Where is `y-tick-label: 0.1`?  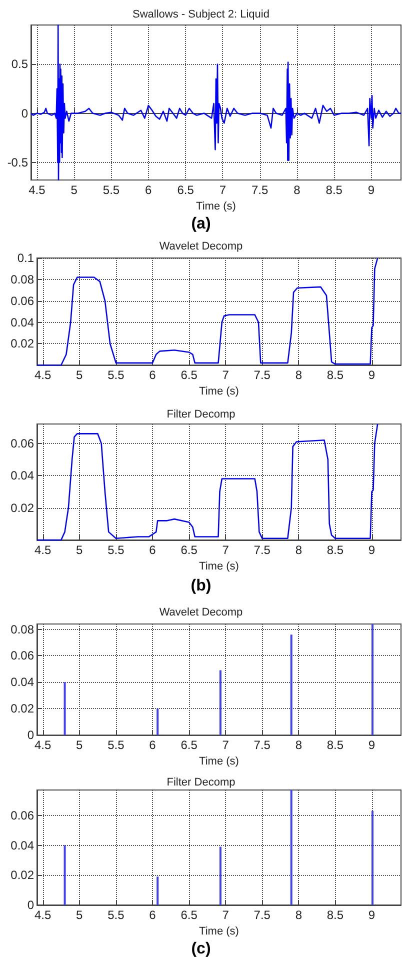
y-tick-label: 0.1 is located at coordinates (25, 258).